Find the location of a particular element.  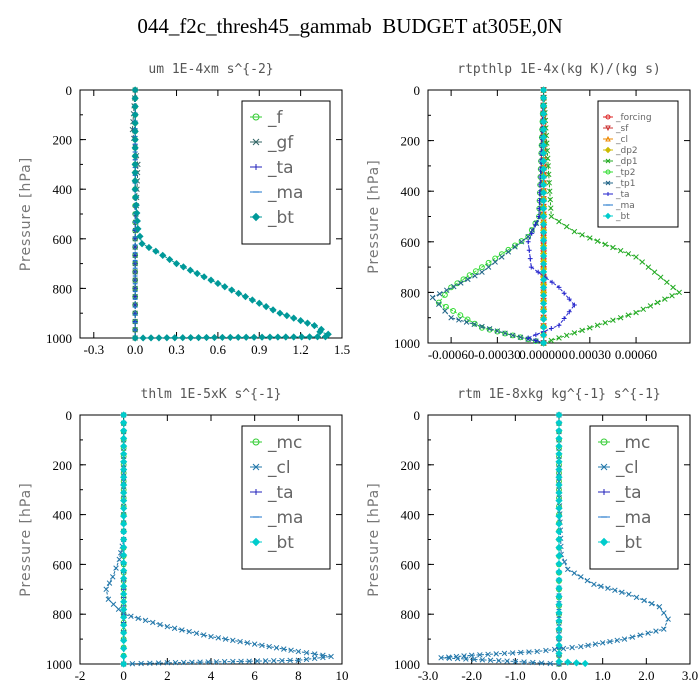

y-tick-label: 400 is located at coordinates (63, 189).